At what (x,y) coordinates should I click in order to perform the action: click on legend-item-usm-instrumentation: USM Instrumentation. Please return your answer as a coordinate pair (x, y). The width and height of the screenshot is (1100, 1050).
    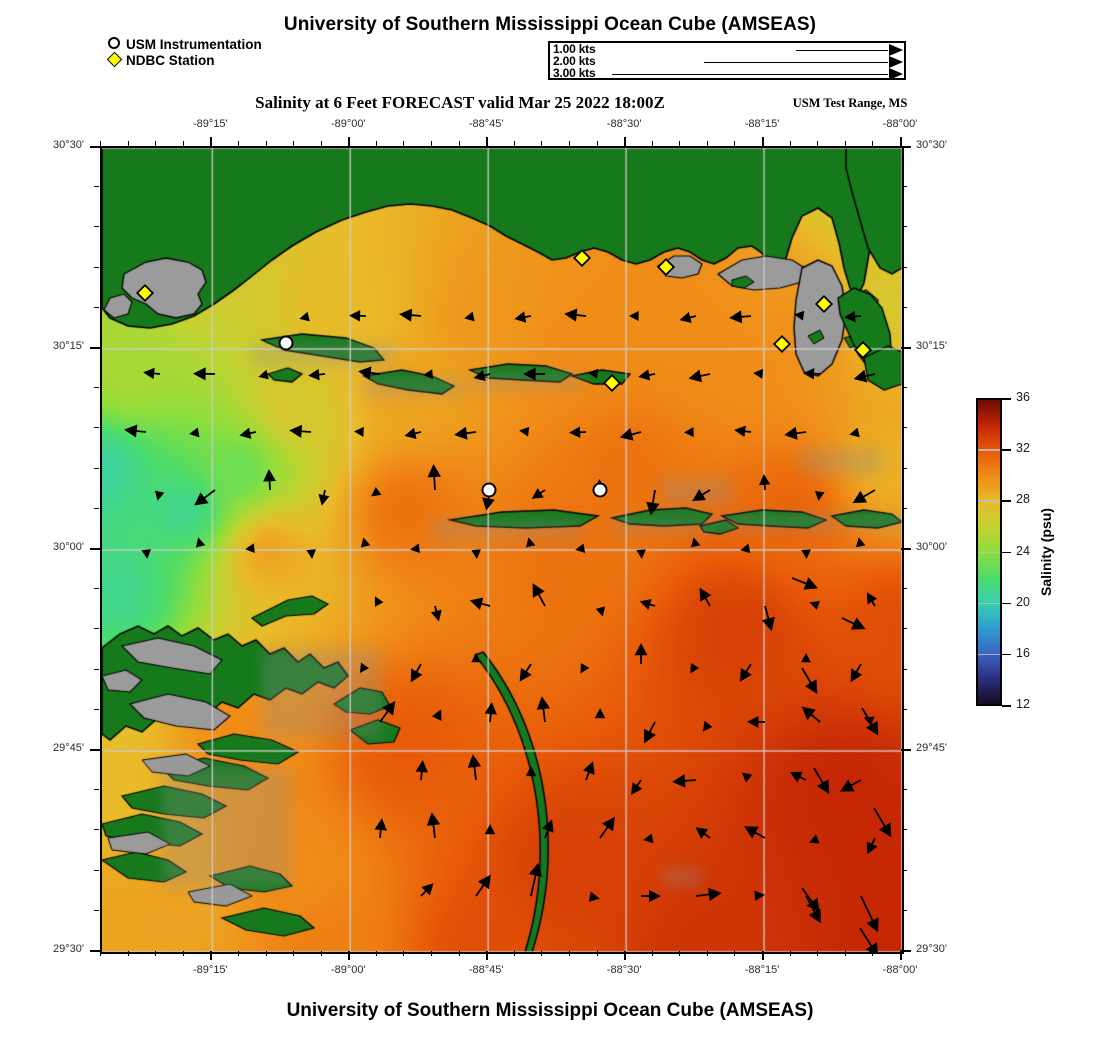
    Looking at the image, I should click on (184, 44).